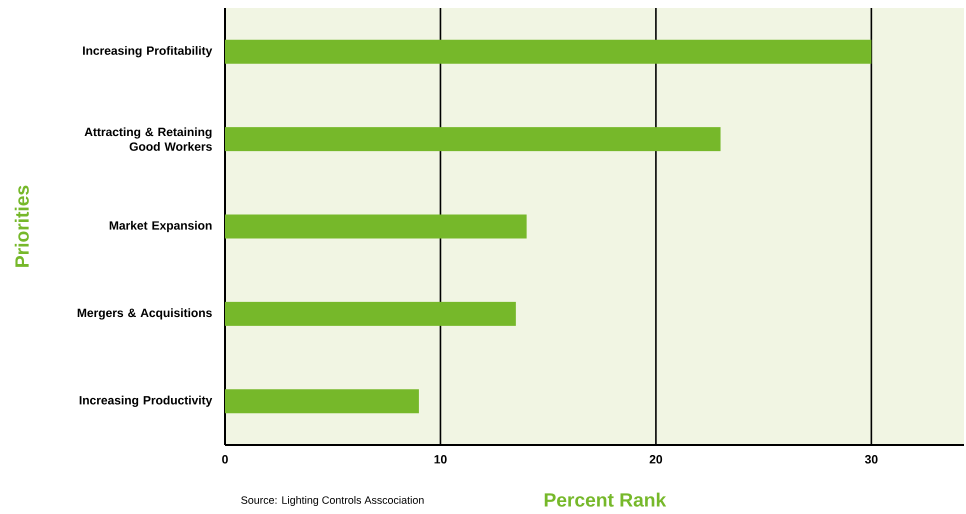 Image resolution: width=966 pixels, height=514 pixels. What do you see at coordinates (146, 401) in the screenshot?
I see `y-tick-label: Increasing Productivity` at bounding box center [146, 401].